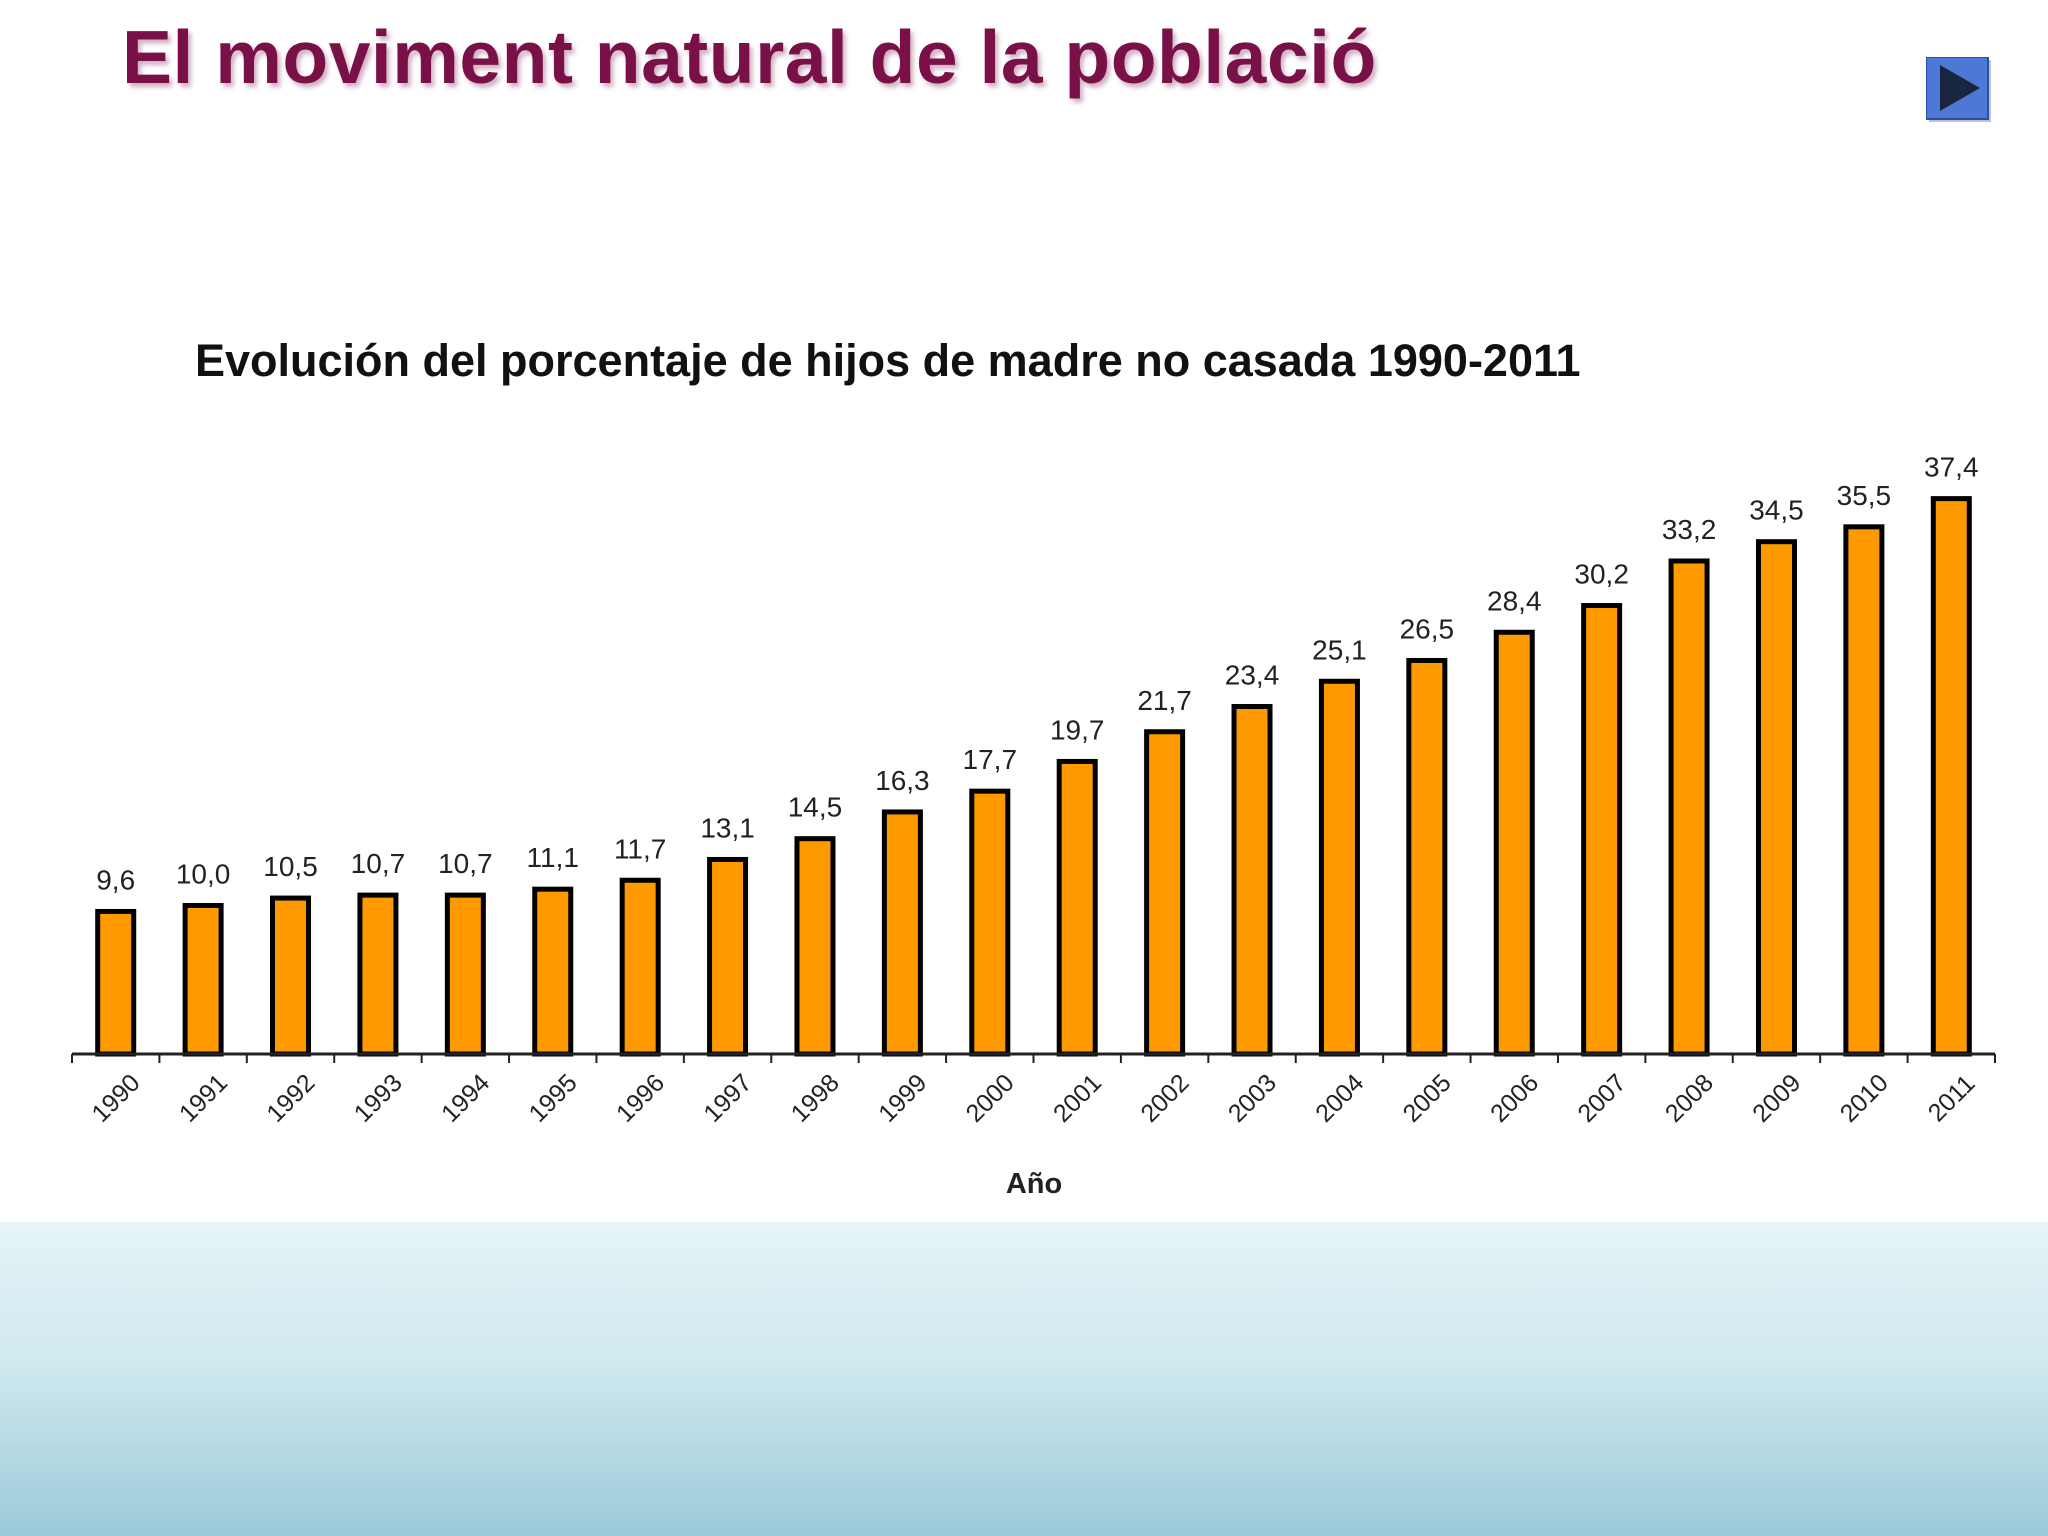 Image resolution: width=2048 pixels, height=1536 pixels. What do you see at coordinates (553, 1098) in the screenshot?
I see `x-tick-label-1995: 1995` at bounding box center [553, 1098].